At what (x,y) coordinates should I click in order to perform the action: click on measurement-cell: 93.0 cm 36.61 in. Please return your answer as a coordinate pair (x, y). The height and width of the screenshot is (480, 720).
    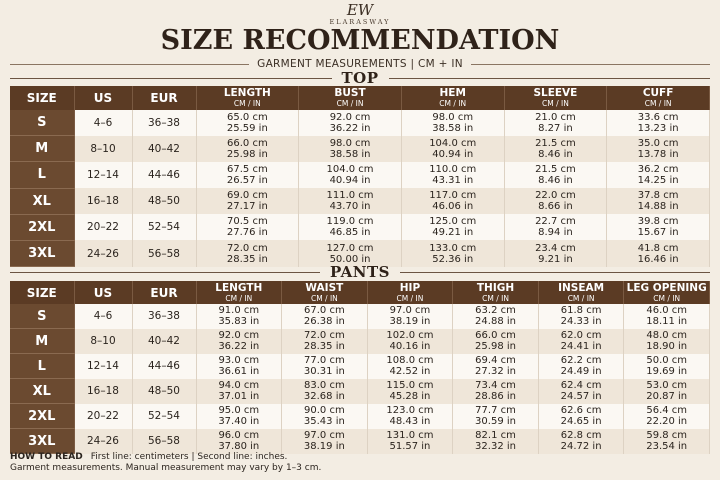
    Looking at the image, I should click on (239, 366).